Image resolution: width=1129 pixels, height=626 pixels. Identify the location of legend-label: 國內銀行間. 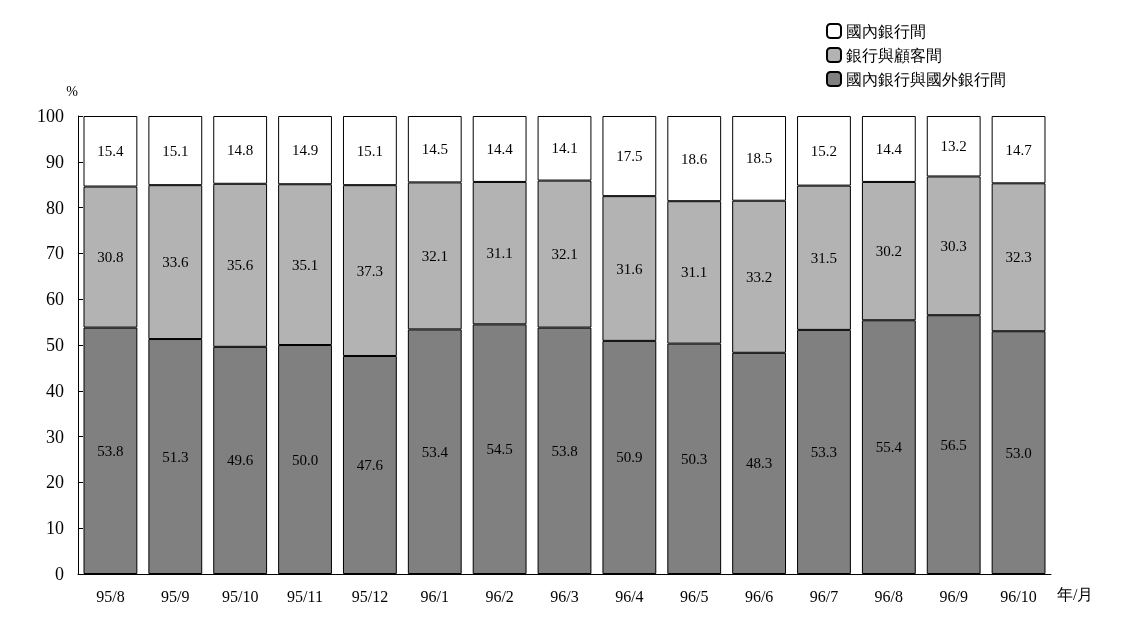
(886, 31).